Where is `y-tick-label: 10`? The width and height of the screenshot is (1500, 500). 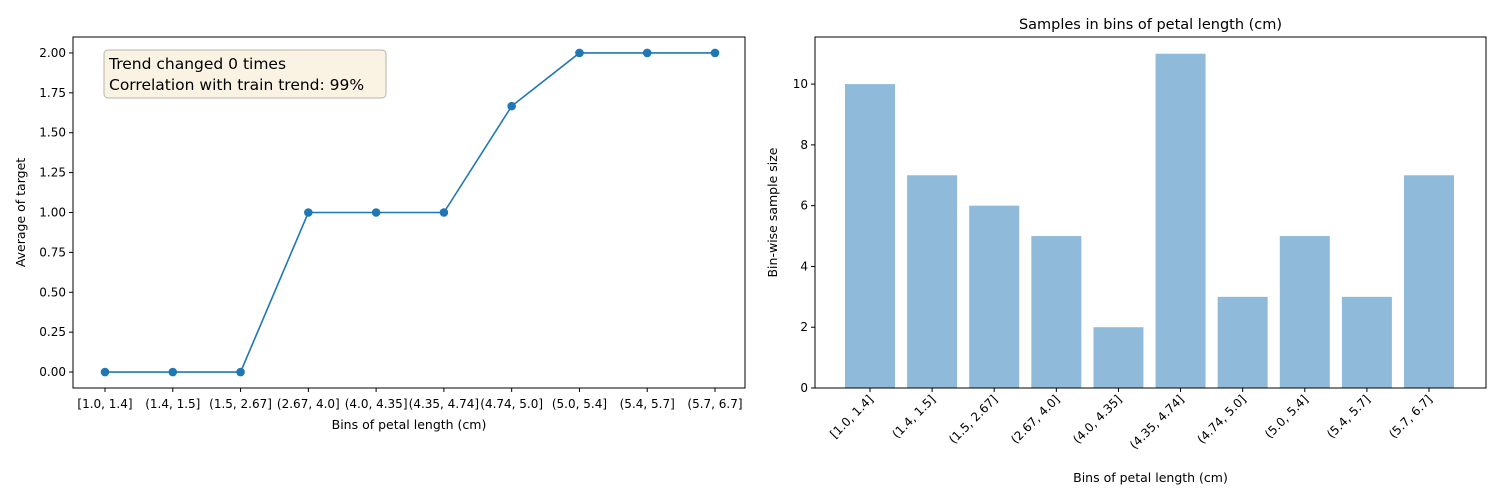 y-tick-label: 10 is located at coordinates (800, 84).